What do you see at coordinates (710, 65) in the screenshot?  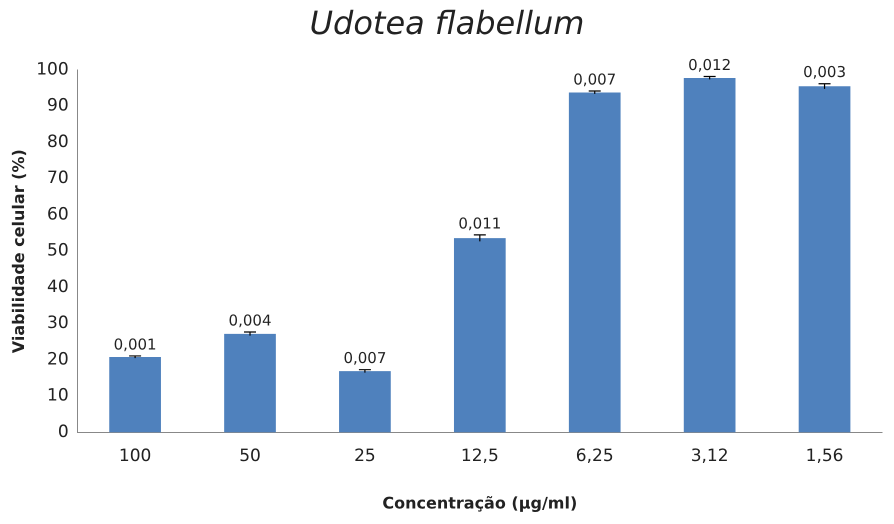 I see `annotation: 0,012` at bounding box center [710, 65].